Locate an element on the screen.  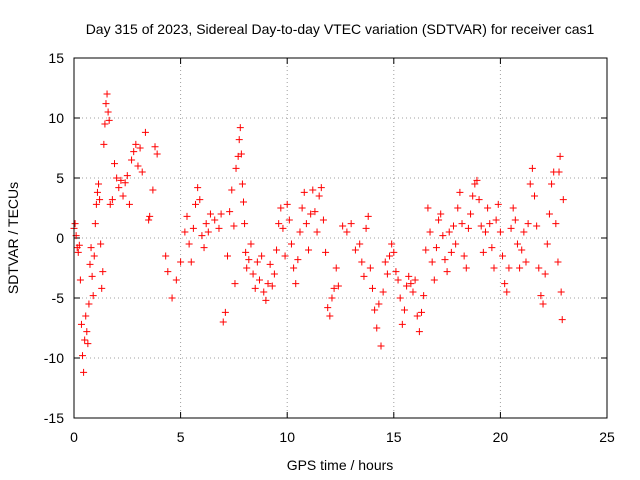
y-tick-label: -5 is located at coordinates (58, 298).